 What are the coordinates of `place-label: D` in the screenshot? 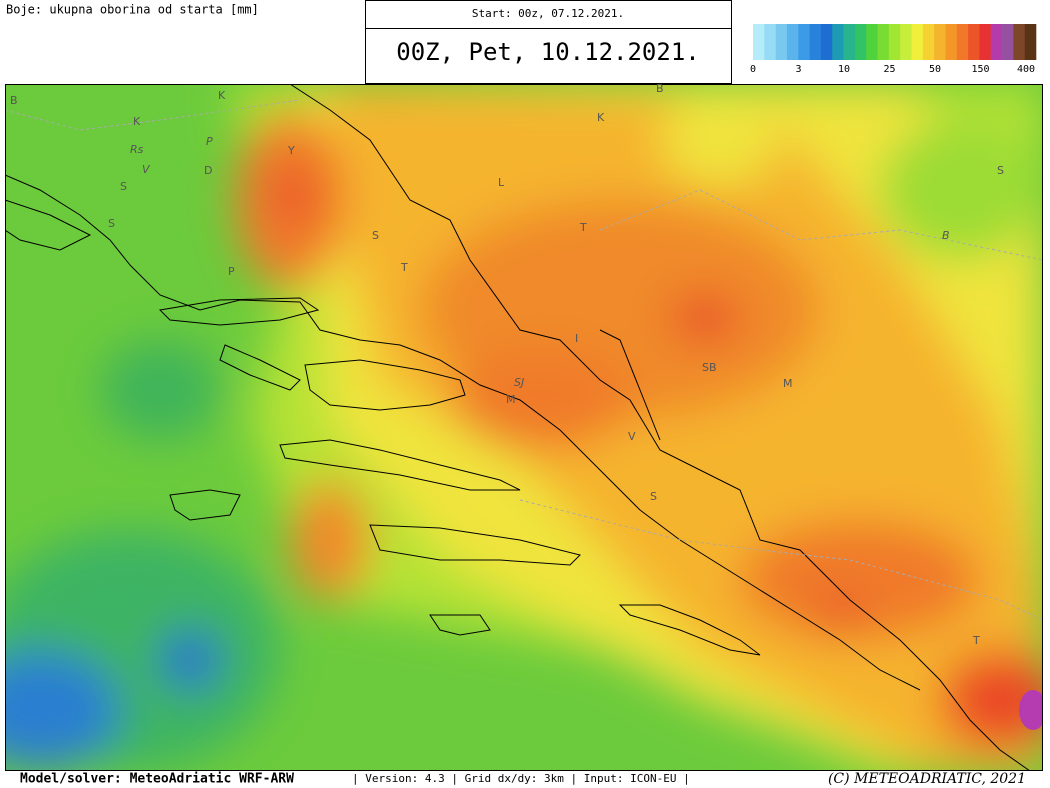 It's located at (208, 170).